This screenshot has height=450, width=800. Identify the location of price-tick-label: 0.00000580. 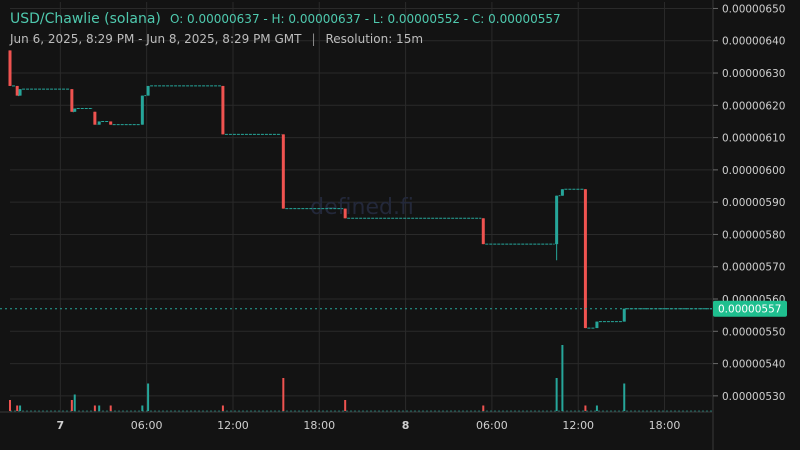
(753, 235).